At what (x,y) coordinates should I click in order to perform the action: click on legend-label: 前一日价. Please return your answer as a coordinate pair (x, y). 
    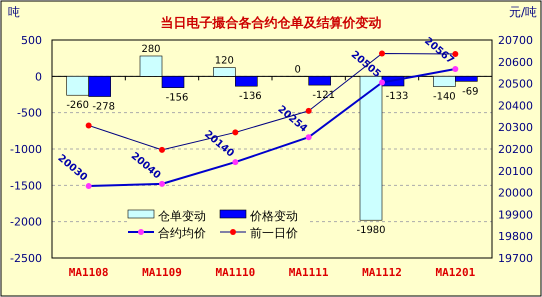
    Looking at the image, I should click on (274, 233).